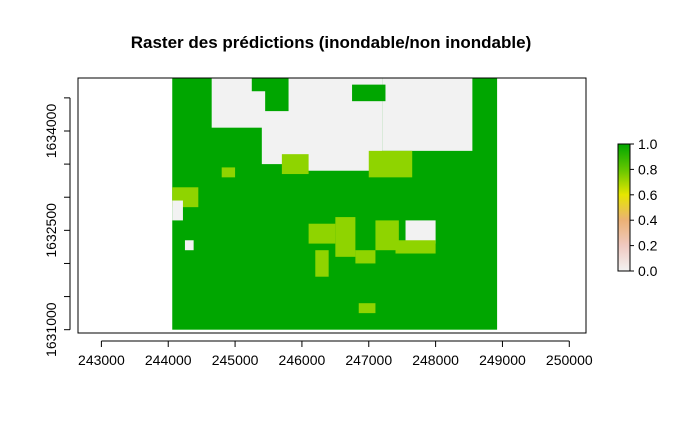  Describe the element at coordinates (235, 360) in the screenshot. I see `x-tick-label: 245000` at that location.